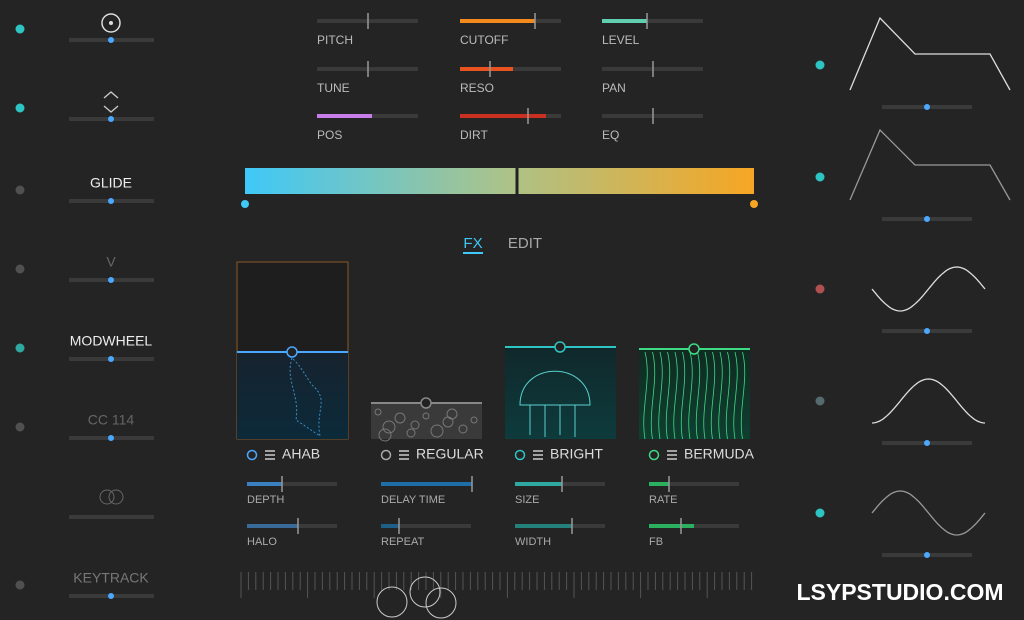 Image resolution: width=1024 pixels, height=620 pixels. What do you see at coordinates (305, 397) in the screenshot?
I see `ahab-shape` at bounding box center [305, 397].